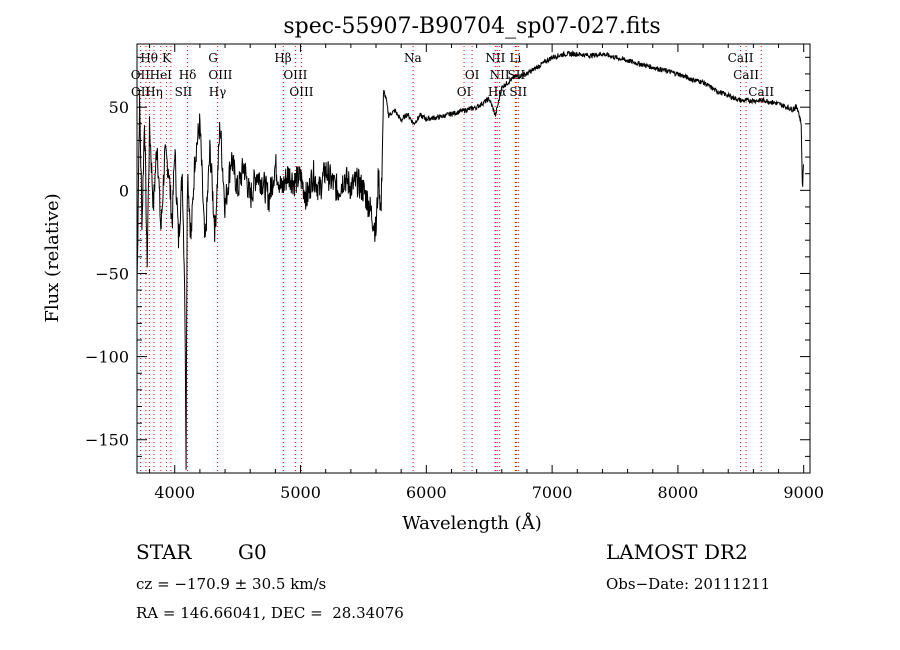 Image resolution: width=900 pixels, height=650 pixels. What do you see at coordinates (677, 552) in the screenshot?
I see `survey-name: LAMOST DR2` at bounding box center [677, 552].